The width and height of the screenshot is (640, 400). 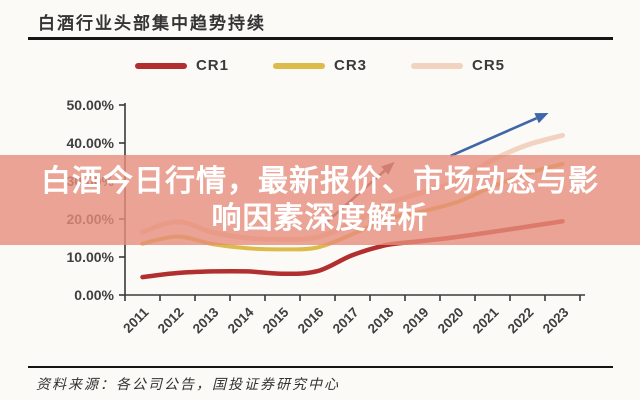 What do you see at coordinates (352, 298) in the screenshot?
I see `x-axis-ticks` at bounding box center [352, 298].